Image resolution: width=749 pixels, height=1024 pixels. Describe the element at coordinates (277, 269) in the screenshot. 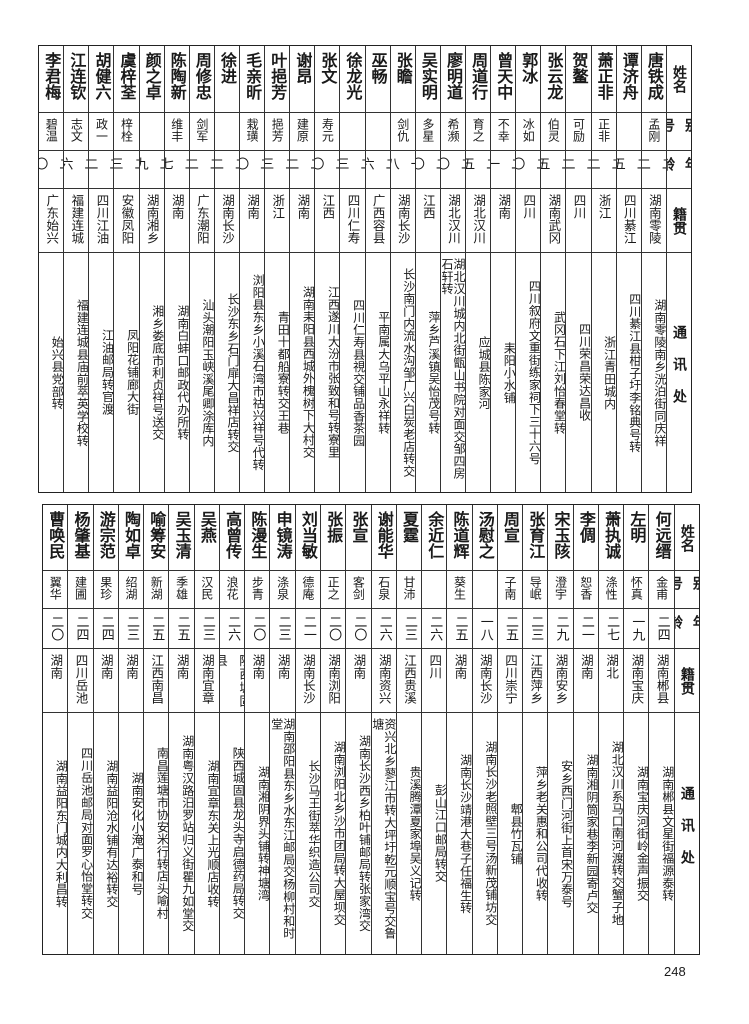

I see `person-record: 叶挹芳挹芳二三浙江青田十都船寮转交王巷` at that location.